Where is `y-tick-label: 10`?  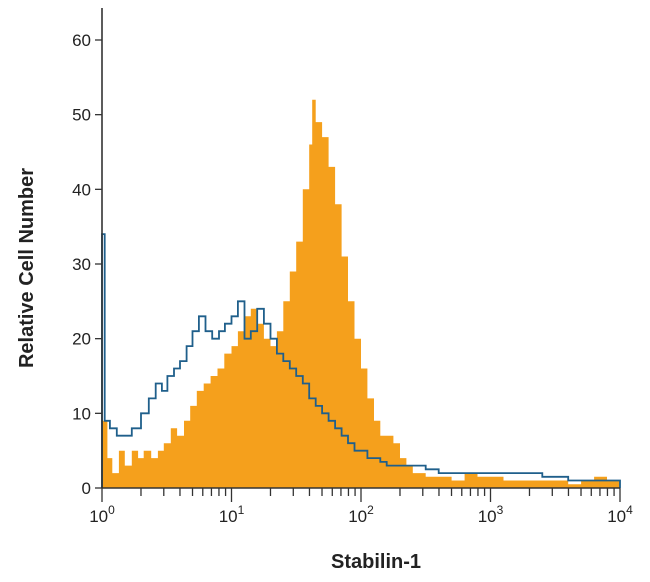 y-tick-label: 10 is located at coordinates (81, 413).